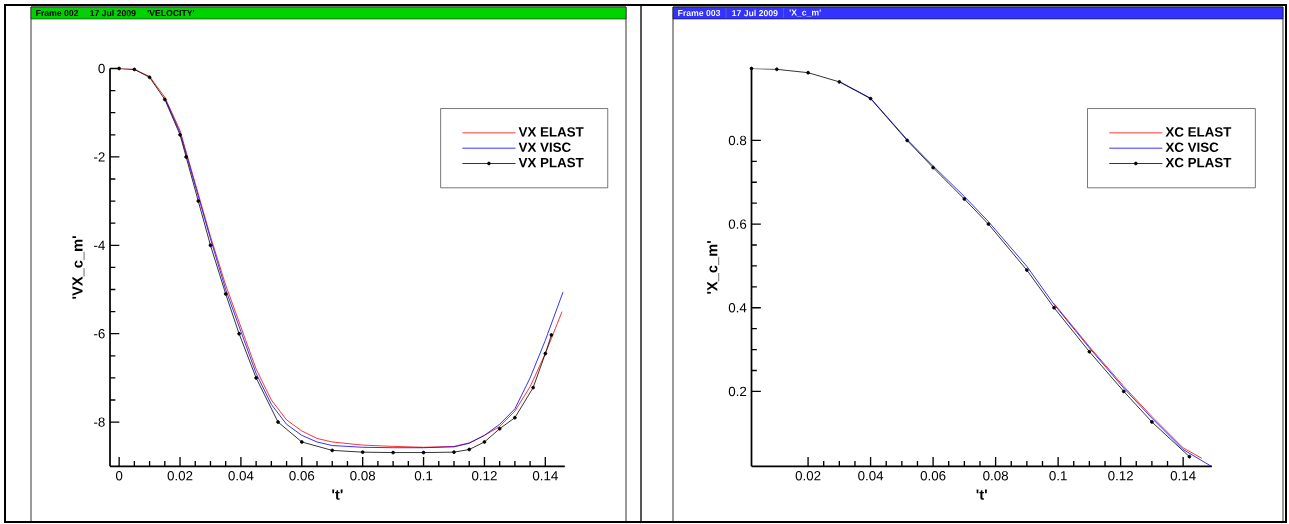 The height and width of the screenshot is (524, 1289). What do you see at coordinates (1198, 132) in the screenshot?
I see `legend-label: XC ELAST` at bounding box center [1198, 132].